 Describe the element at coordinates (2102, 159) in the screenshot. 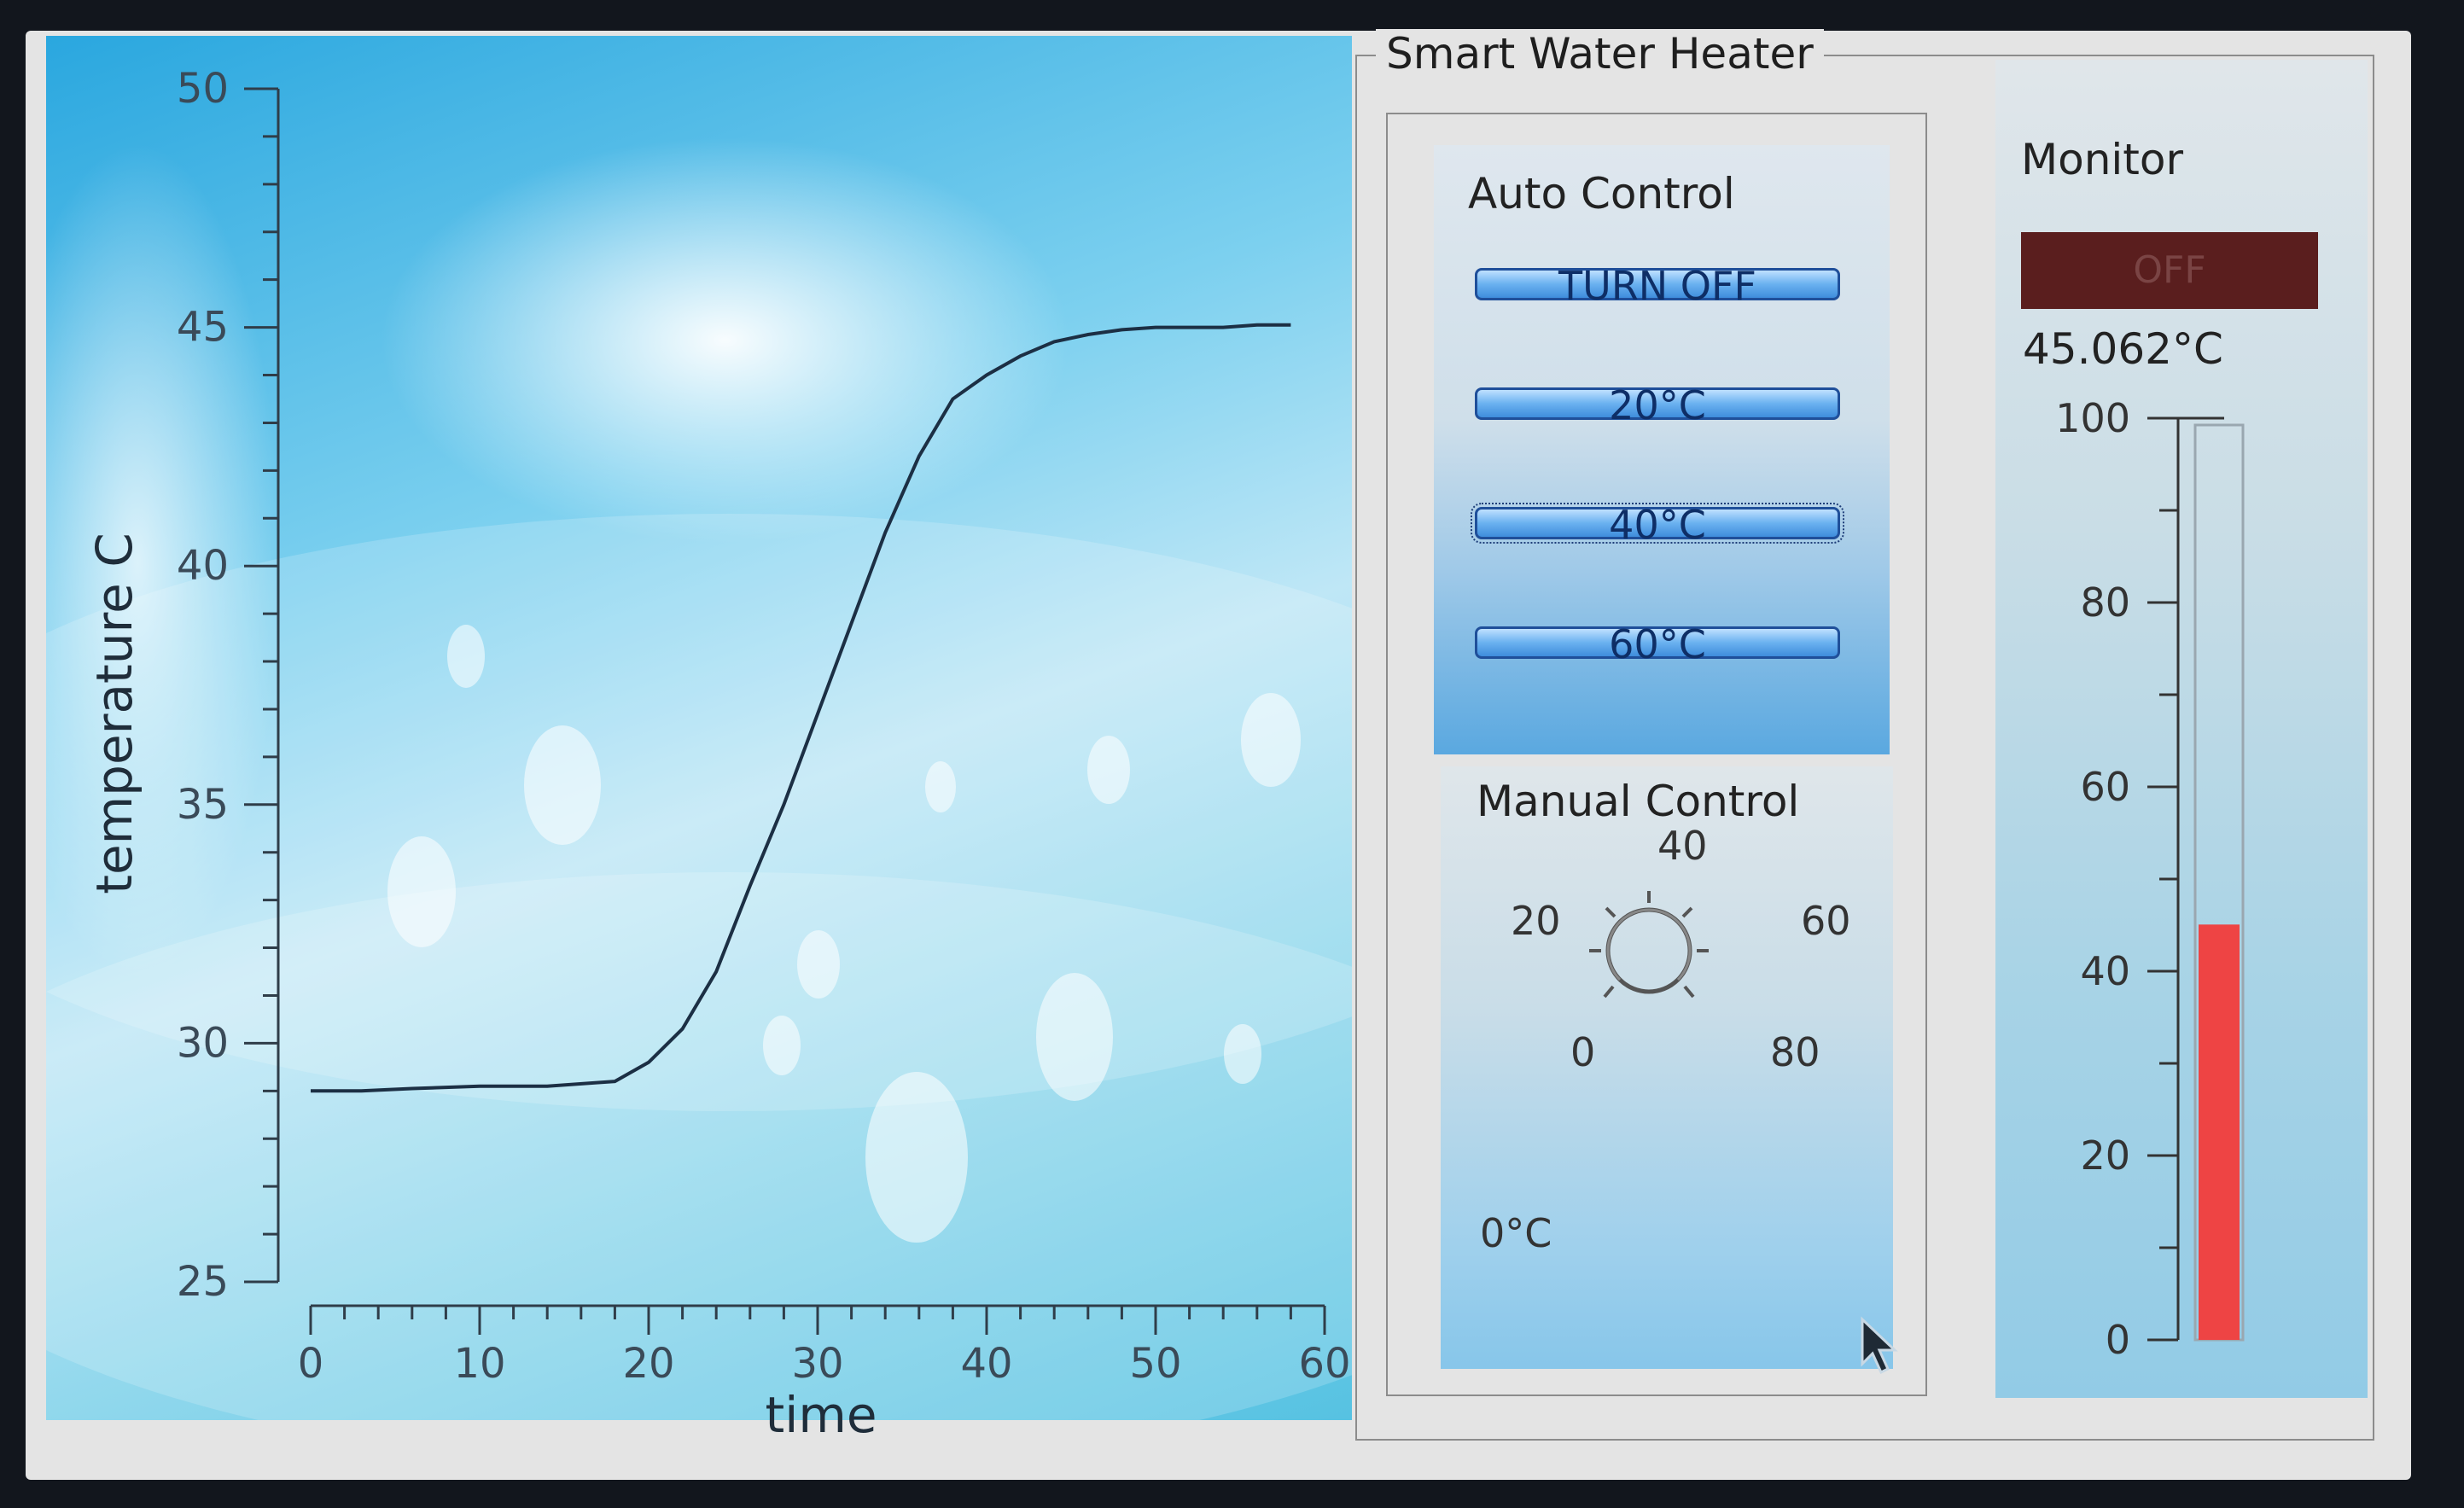

I see `monitor-title: Monitor` at that location.